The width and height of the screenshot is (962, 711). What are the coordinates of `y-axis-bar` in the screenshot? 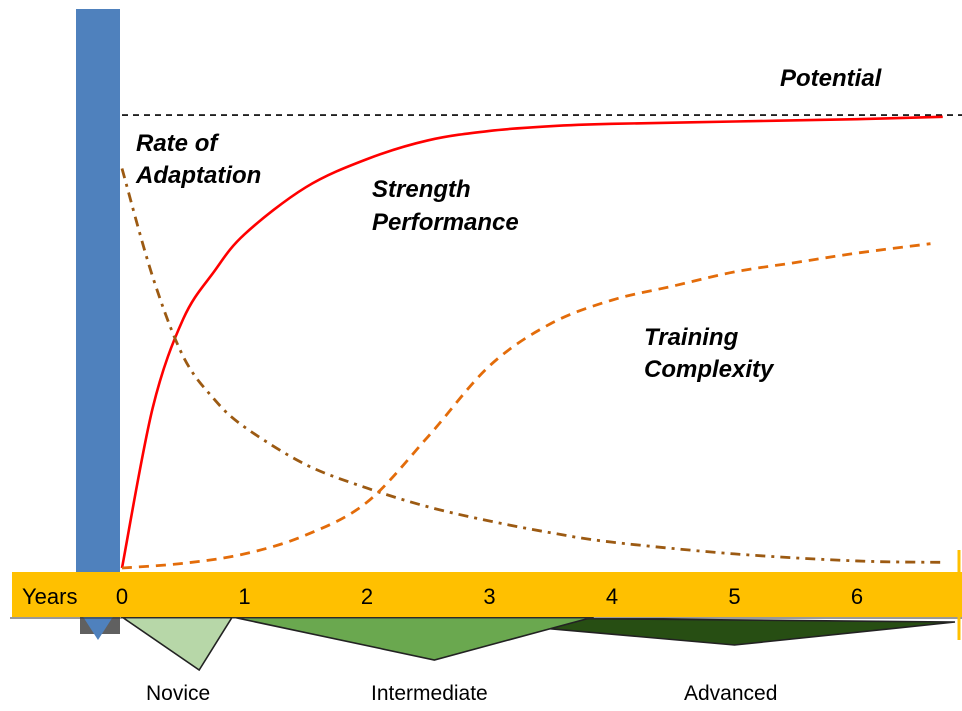 It's located at (98, 324).